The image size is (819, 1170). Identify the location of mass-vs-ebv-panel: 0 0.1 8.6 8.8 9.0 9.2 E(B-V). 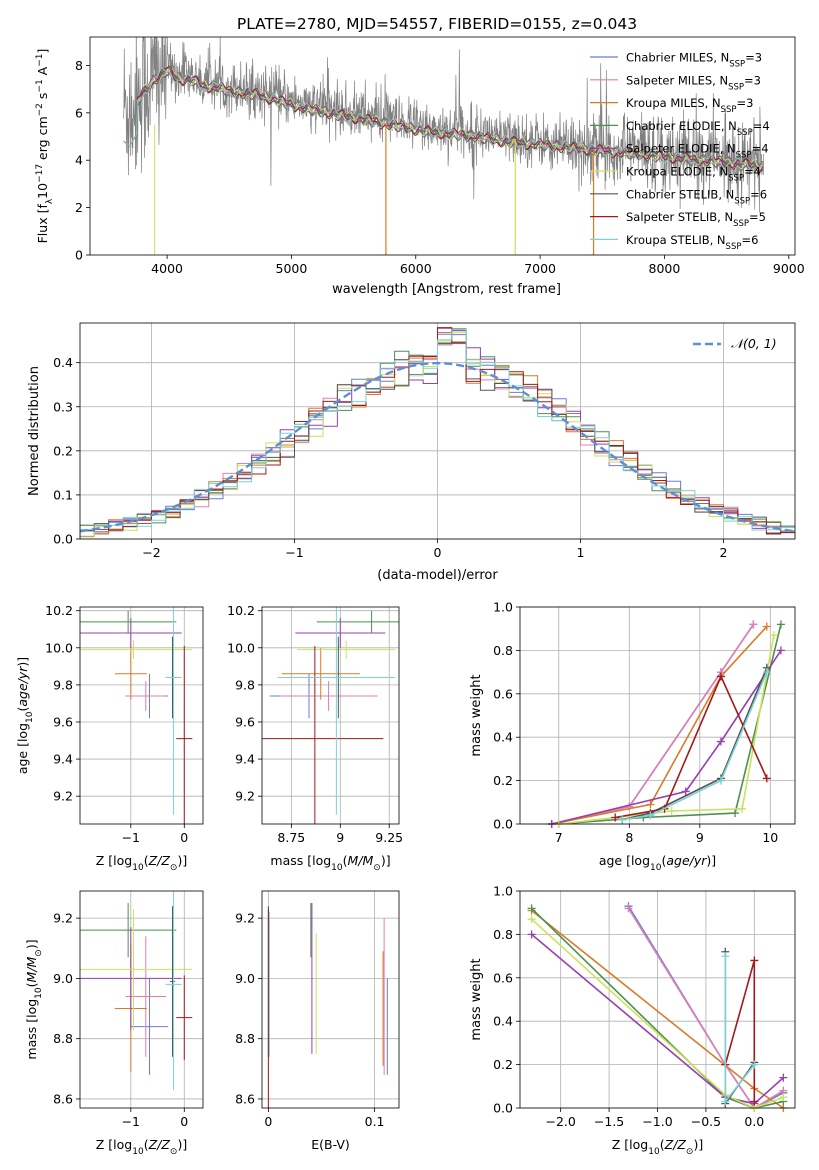
(317, 1021).